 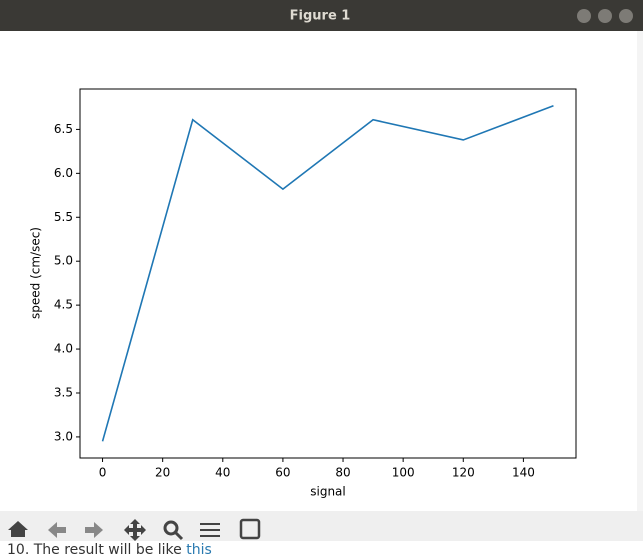 What do you see at coordinates (36, 273) in the screenshot?
I see `y-axis-label: speed (cm/sec)` at bounding box center [36, 273].